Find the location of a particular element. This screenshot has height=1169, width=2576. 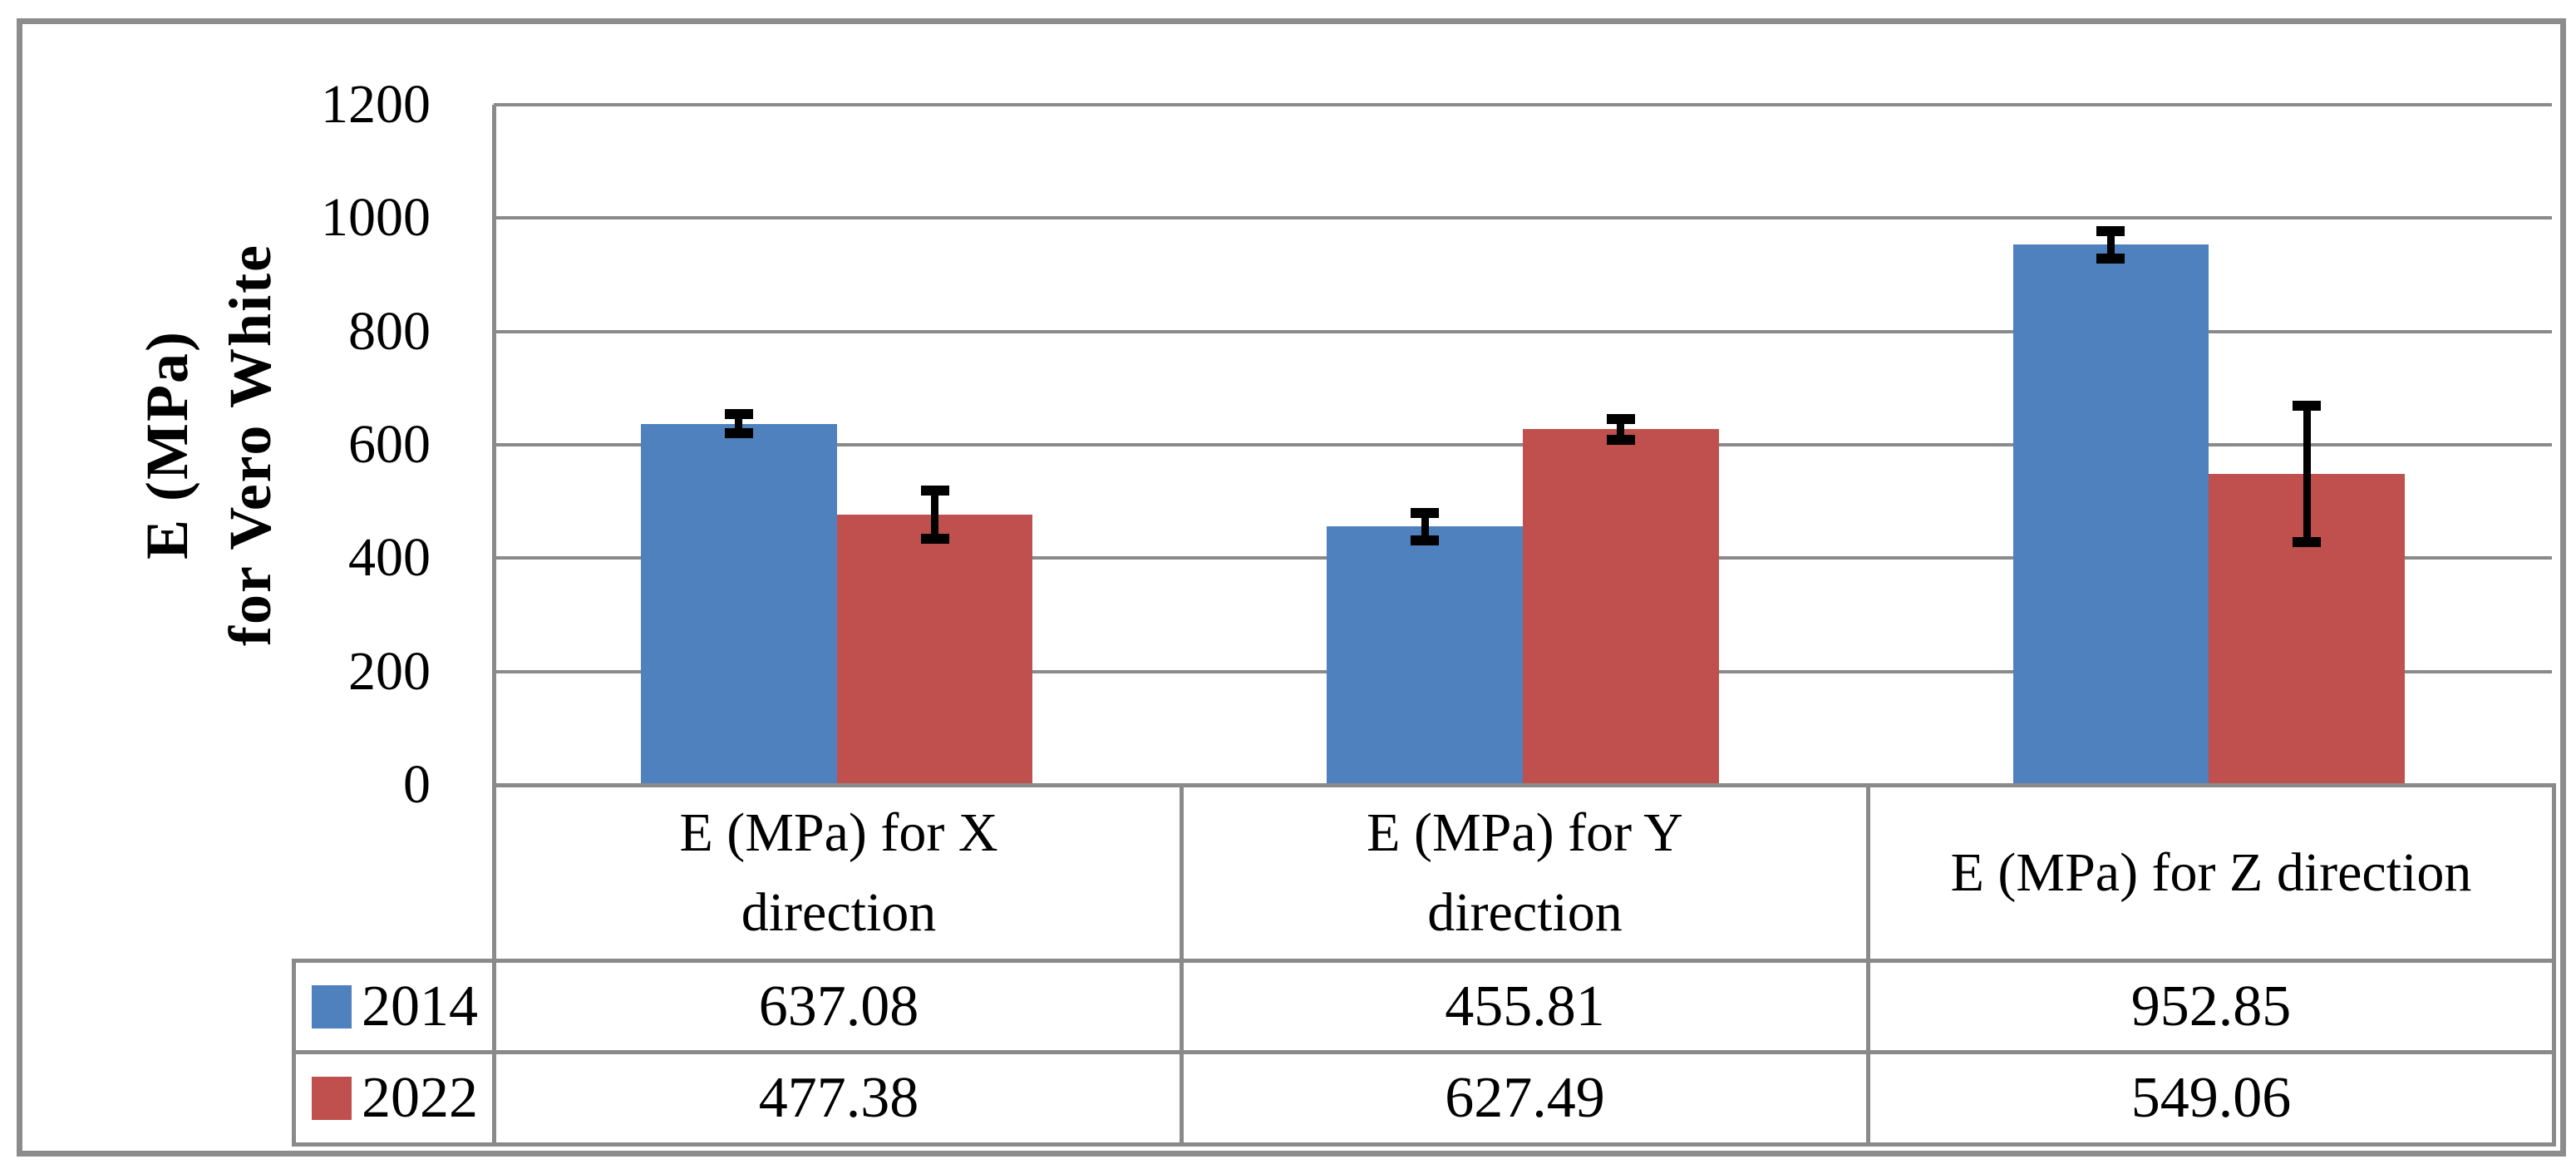

error-bar-2014-z-direction-cap-top is located at coordinates (2110, 231).